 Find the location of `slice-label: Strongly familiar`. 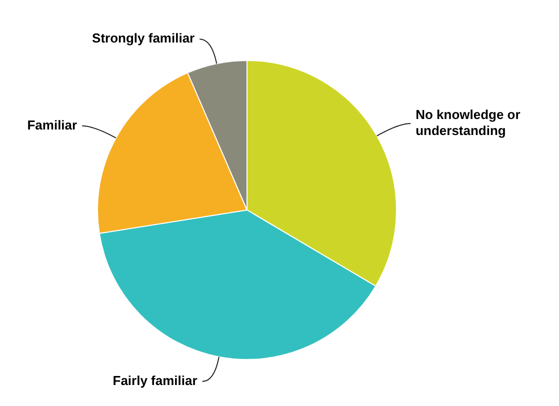

slice-label: Strongly familiar is located at coordinates (143, 38).